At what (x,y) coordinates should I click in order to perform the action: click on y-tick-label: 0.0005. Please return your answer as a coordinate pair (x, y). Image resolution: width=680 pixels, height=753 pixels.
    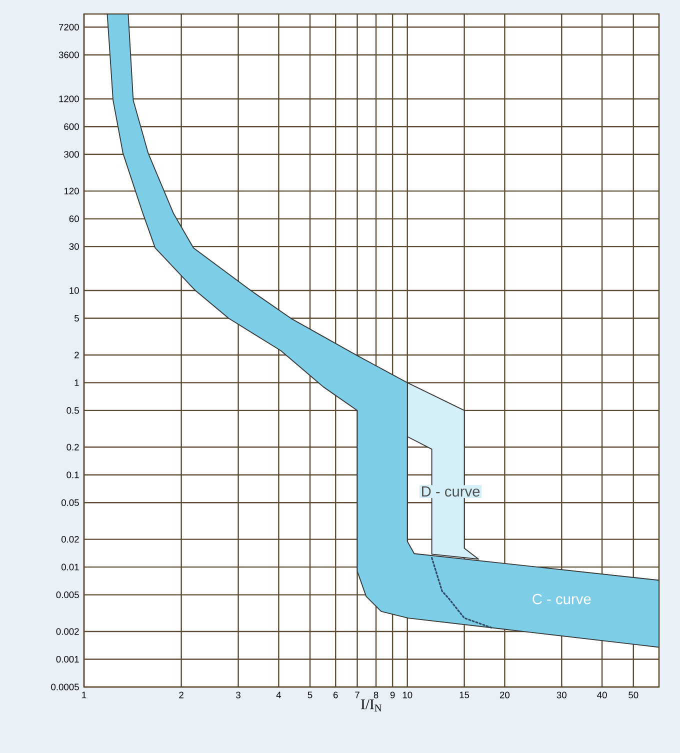
    Looking at the image, I should click on (65, 687).